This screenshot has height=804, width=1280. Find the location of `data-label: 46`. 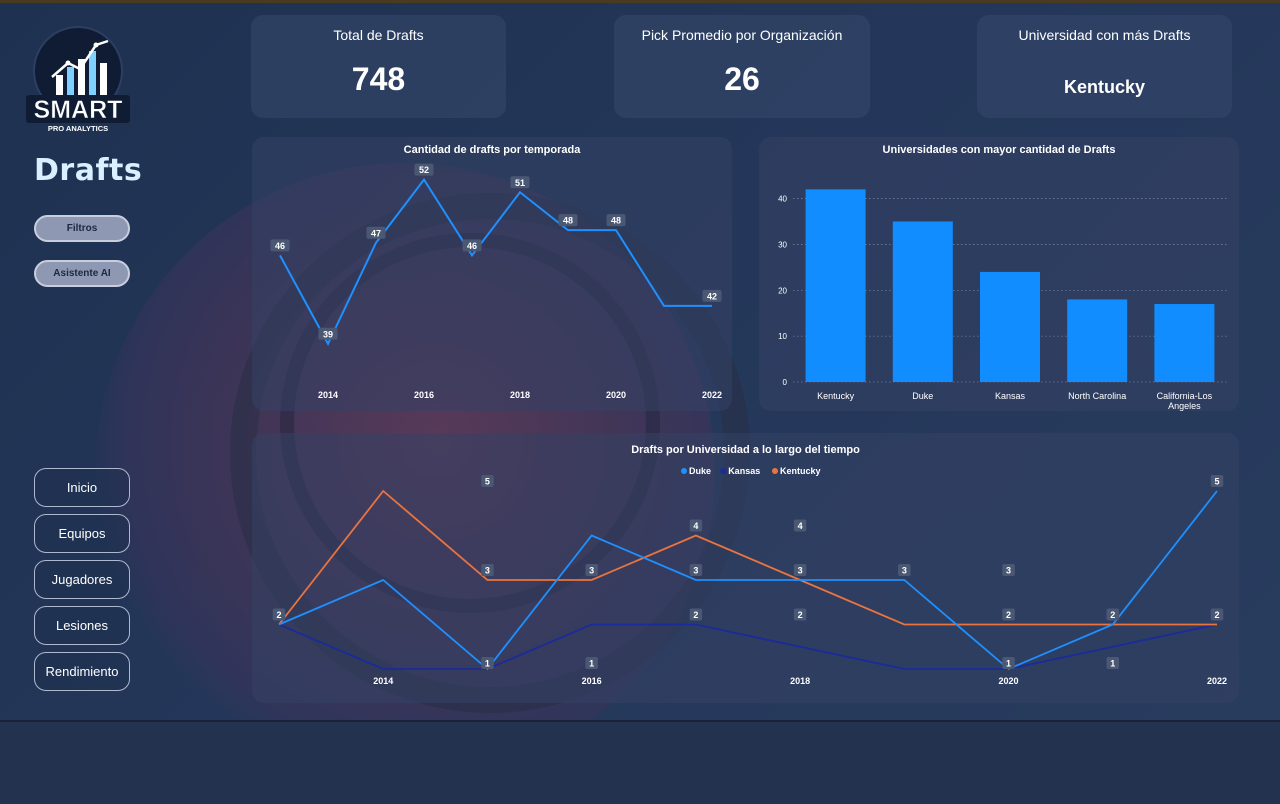

data-label: 46 is located at coordinates (472, 245).